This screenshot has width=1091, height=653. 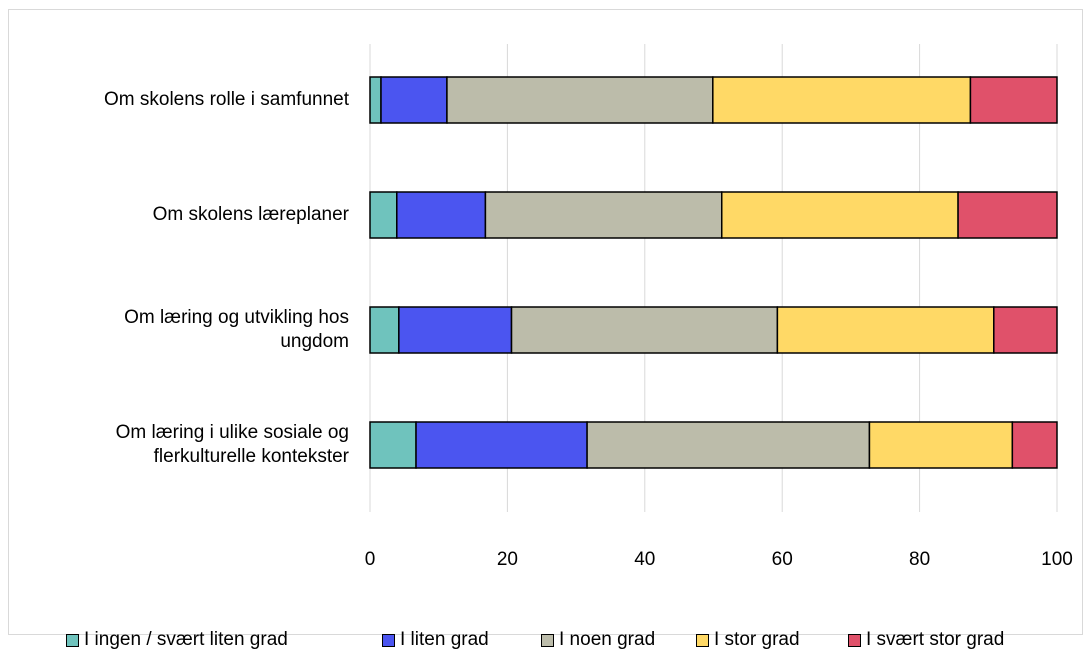 What do you see at coordinates (186, 639) in the screenshot?
I see `legend-label: I ingen / svært liten grad` at bounding box center [186, 639].